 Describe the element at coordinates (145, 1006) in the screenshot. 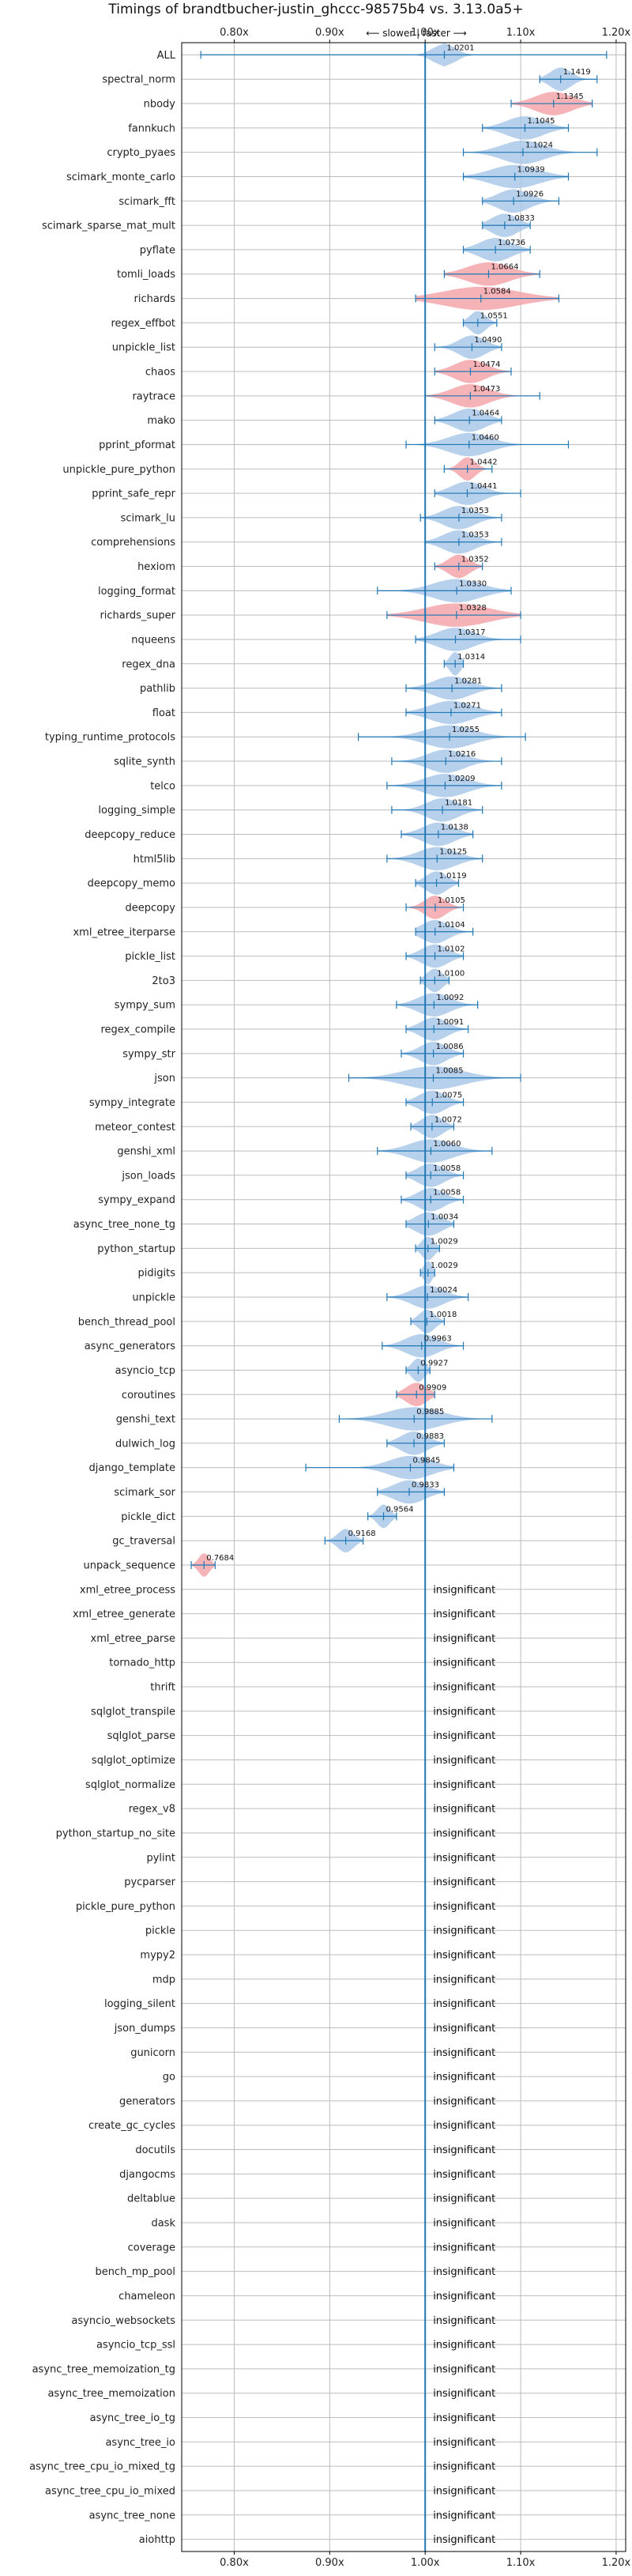

I see `benchmark-name: sympy_sum` at that location.